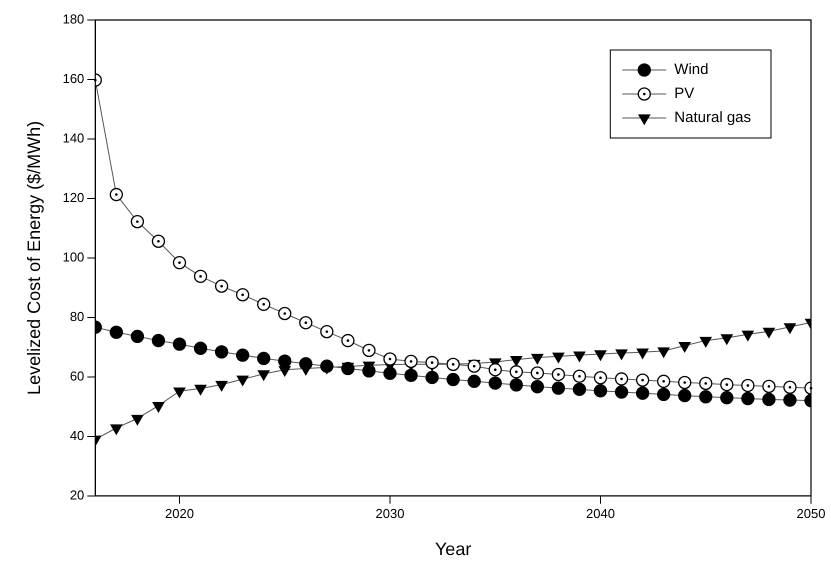 The width and height of the screenshot is (831, 575). Describe the element at coordinates (34, 257) in the screenshot. I see `y-axis-title: Levelized Cost of Energy ($/MWh)` at that location.